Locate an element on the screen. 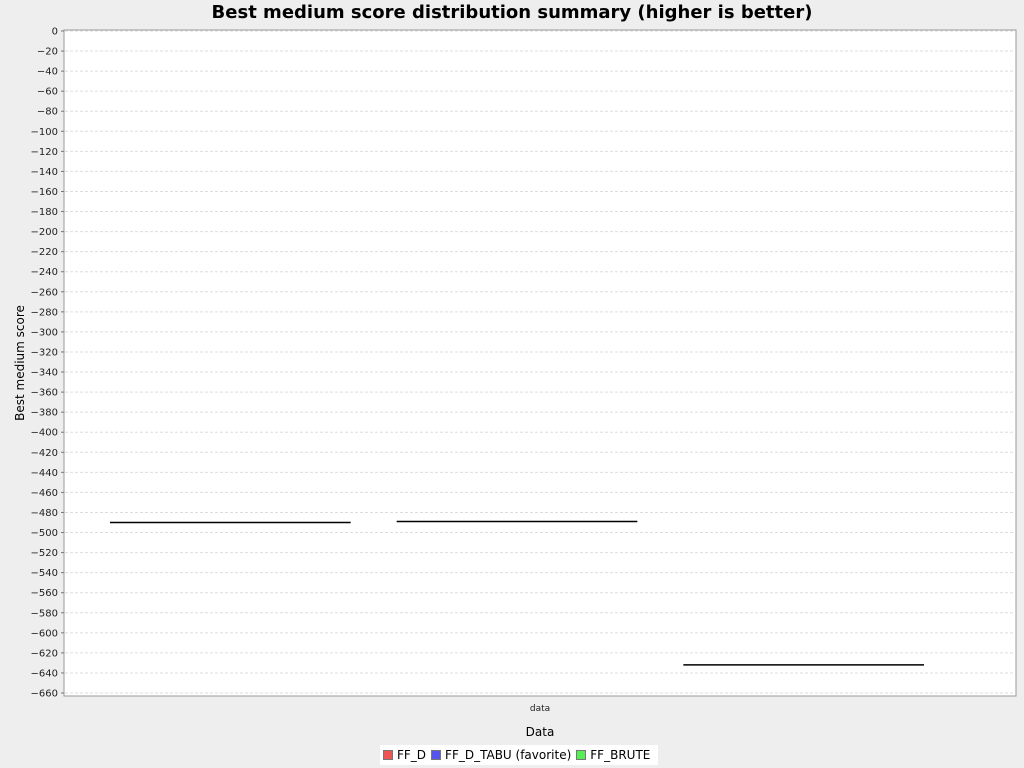 The image size is (1024, 768). category-label: data is located at coordinates (540, 709).